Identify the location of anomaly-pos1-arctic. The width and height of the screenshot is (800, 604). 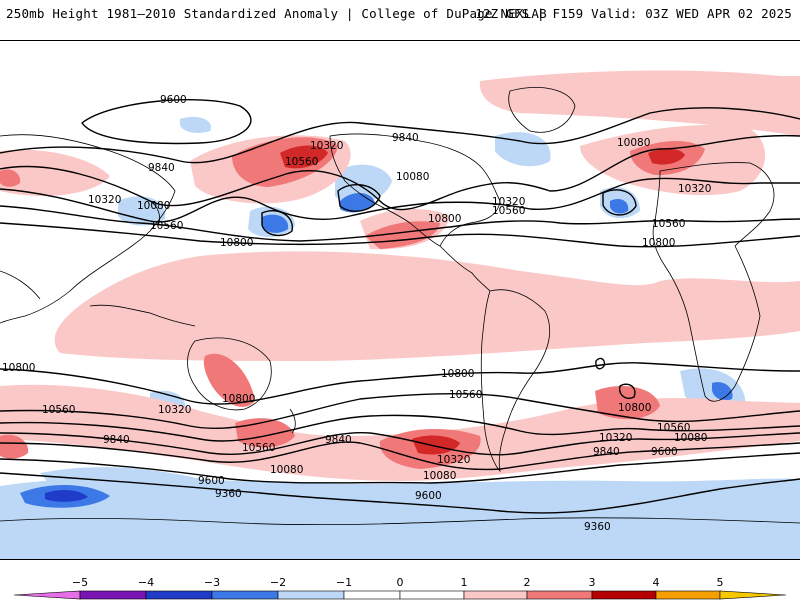
(639, 103).